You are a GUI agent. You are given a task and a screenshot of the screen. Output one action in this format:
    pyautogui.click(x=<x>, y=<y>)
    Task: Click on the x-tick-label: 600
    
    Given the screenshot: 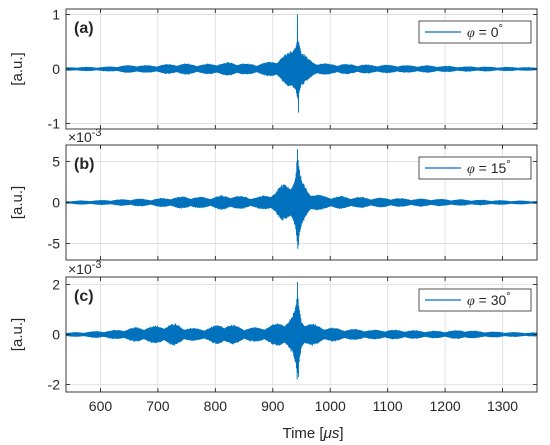 What is the action you would take?
    pyautogui.click(x=101, y=406)
    